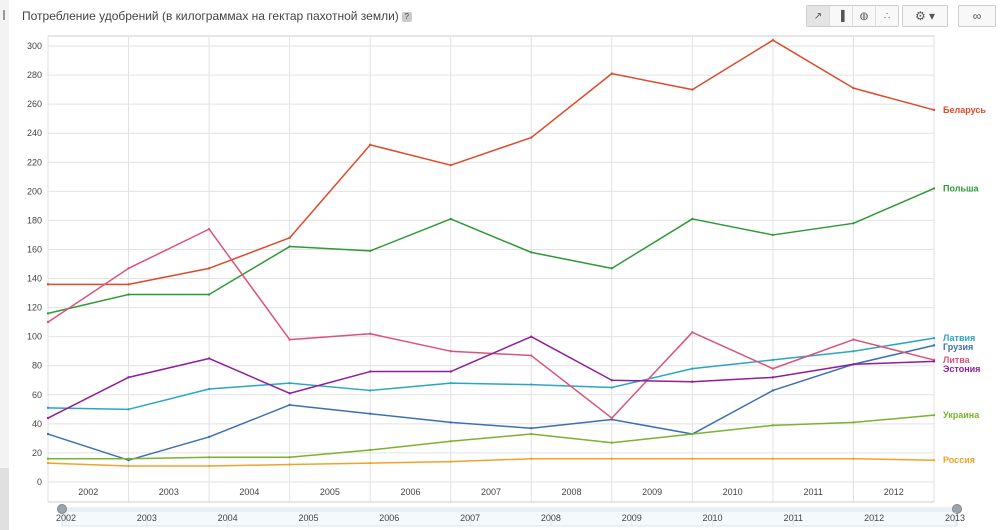 The width and height of the screenshot is (1000, 530). Describe the element at coordinates (818, 16) in the screenshot. I see `line-chart-button: ↗` at that location.